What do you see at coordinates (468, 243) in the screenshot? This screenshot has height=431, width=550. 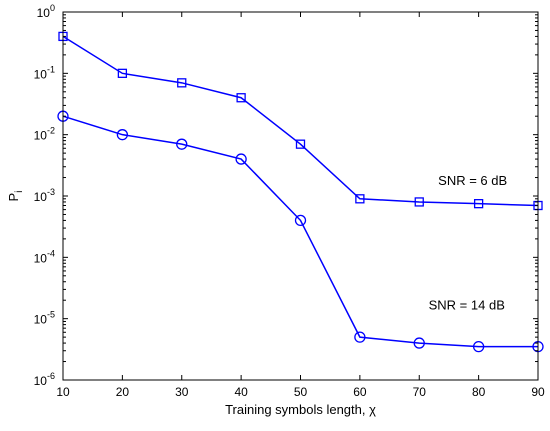 I see `annotations: SNR = 6 dB SNR = 14 dB` at bounding box center [468, 243].